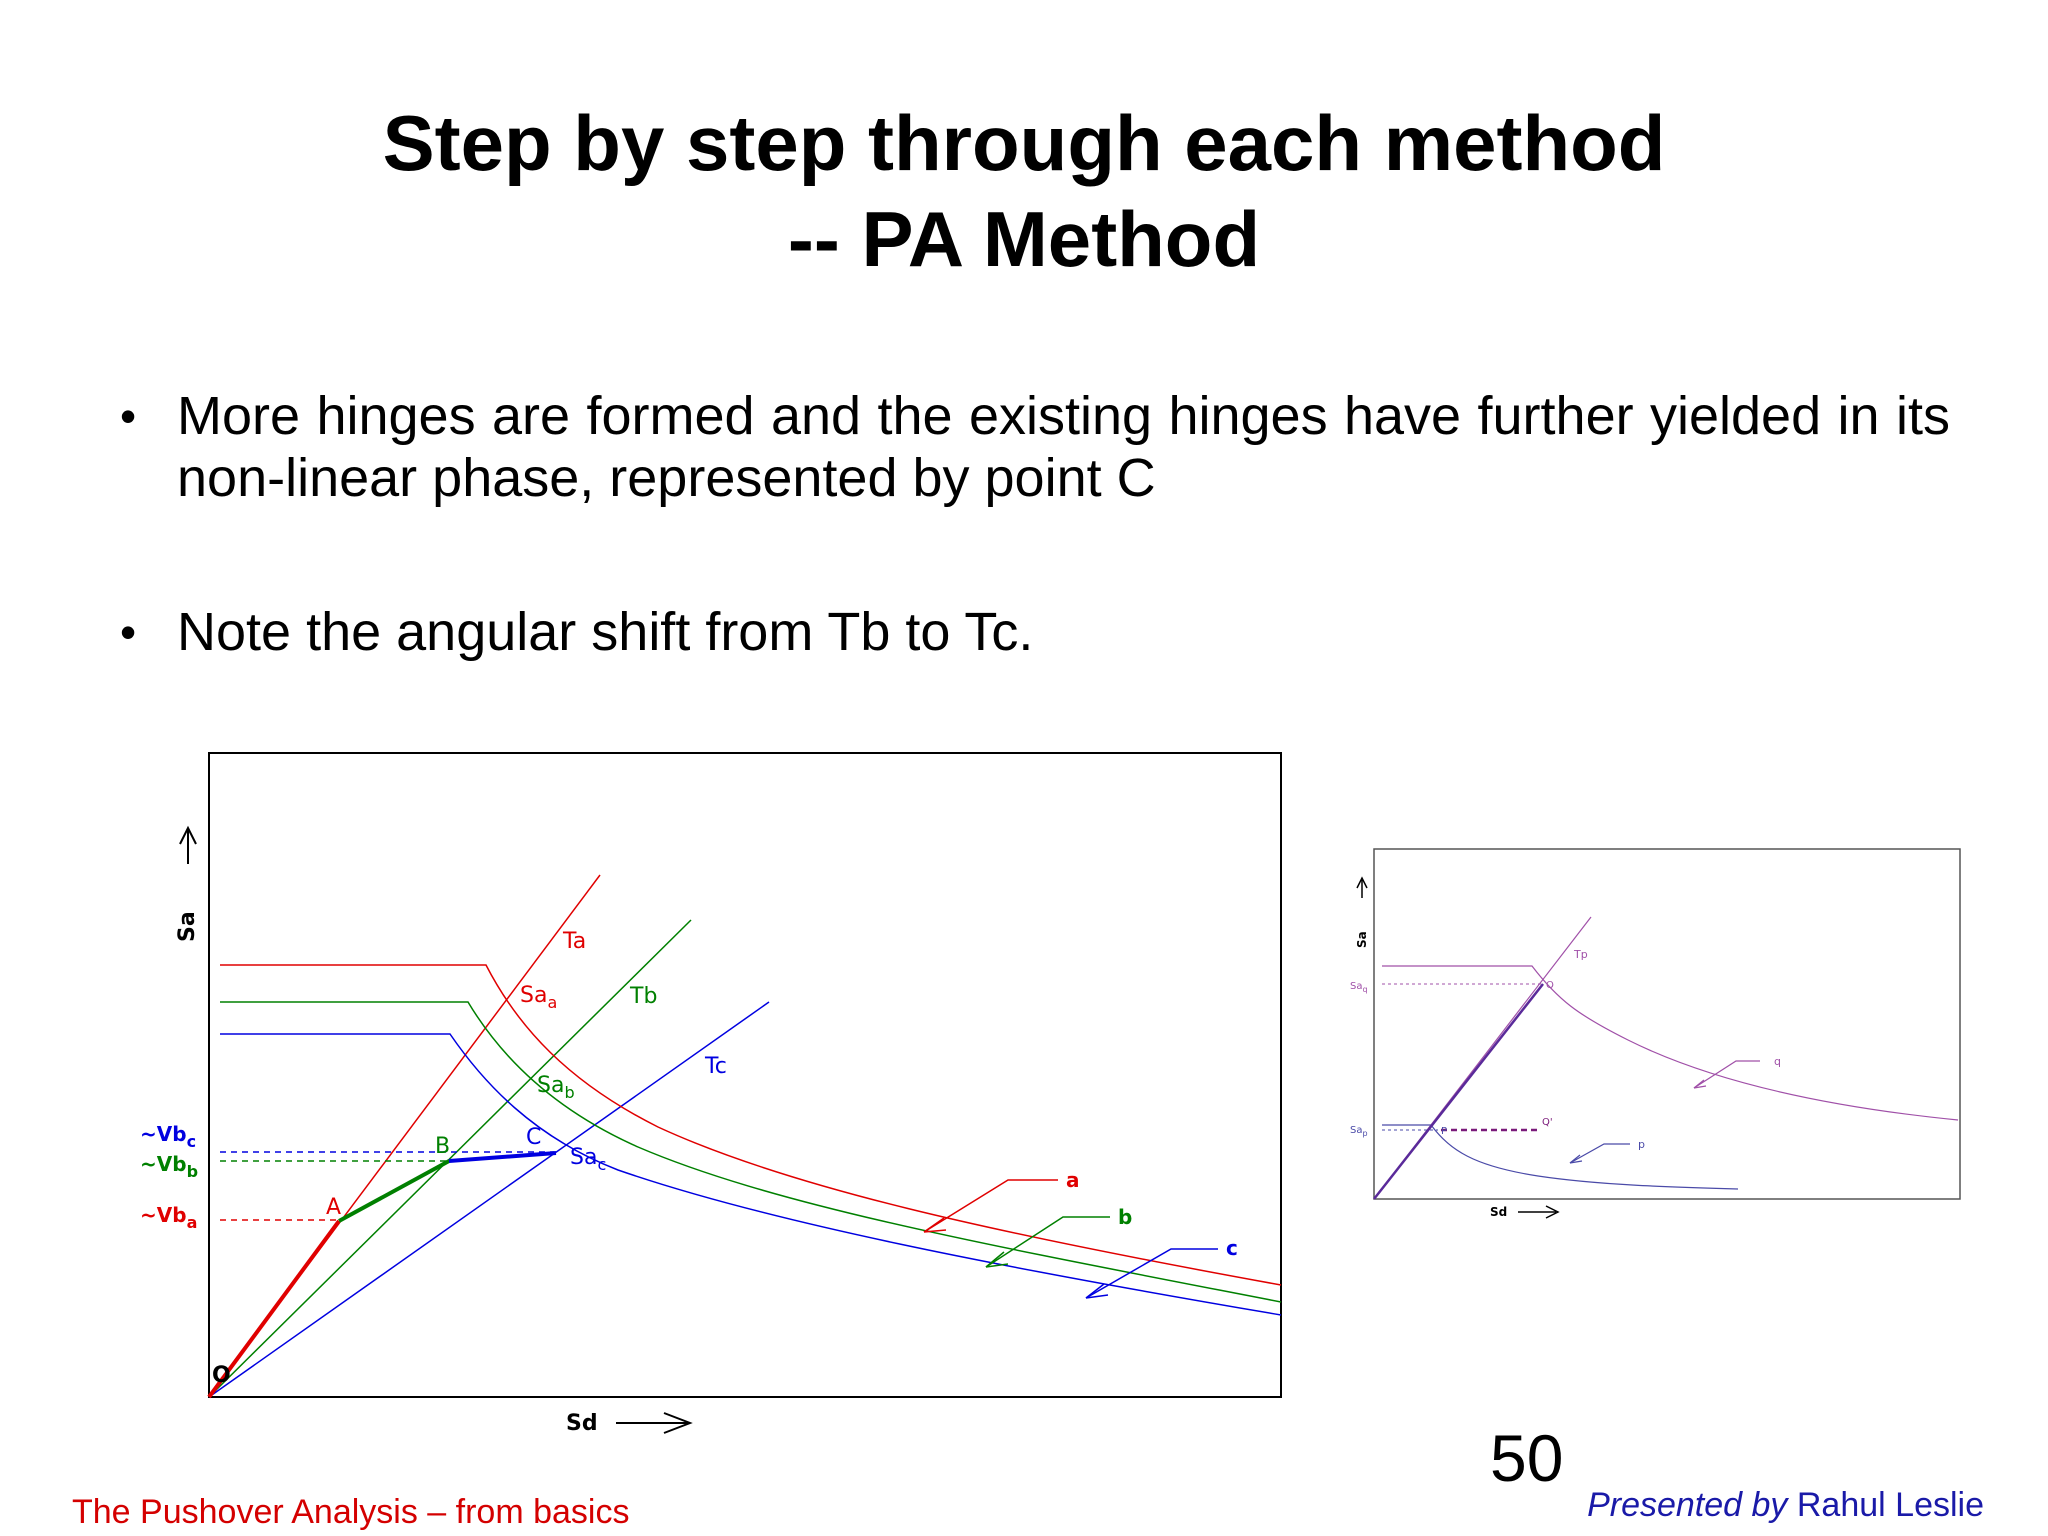 The image size is (2048, 1536). I want to click on sa-c-label: Sac, so click(588, 1159).